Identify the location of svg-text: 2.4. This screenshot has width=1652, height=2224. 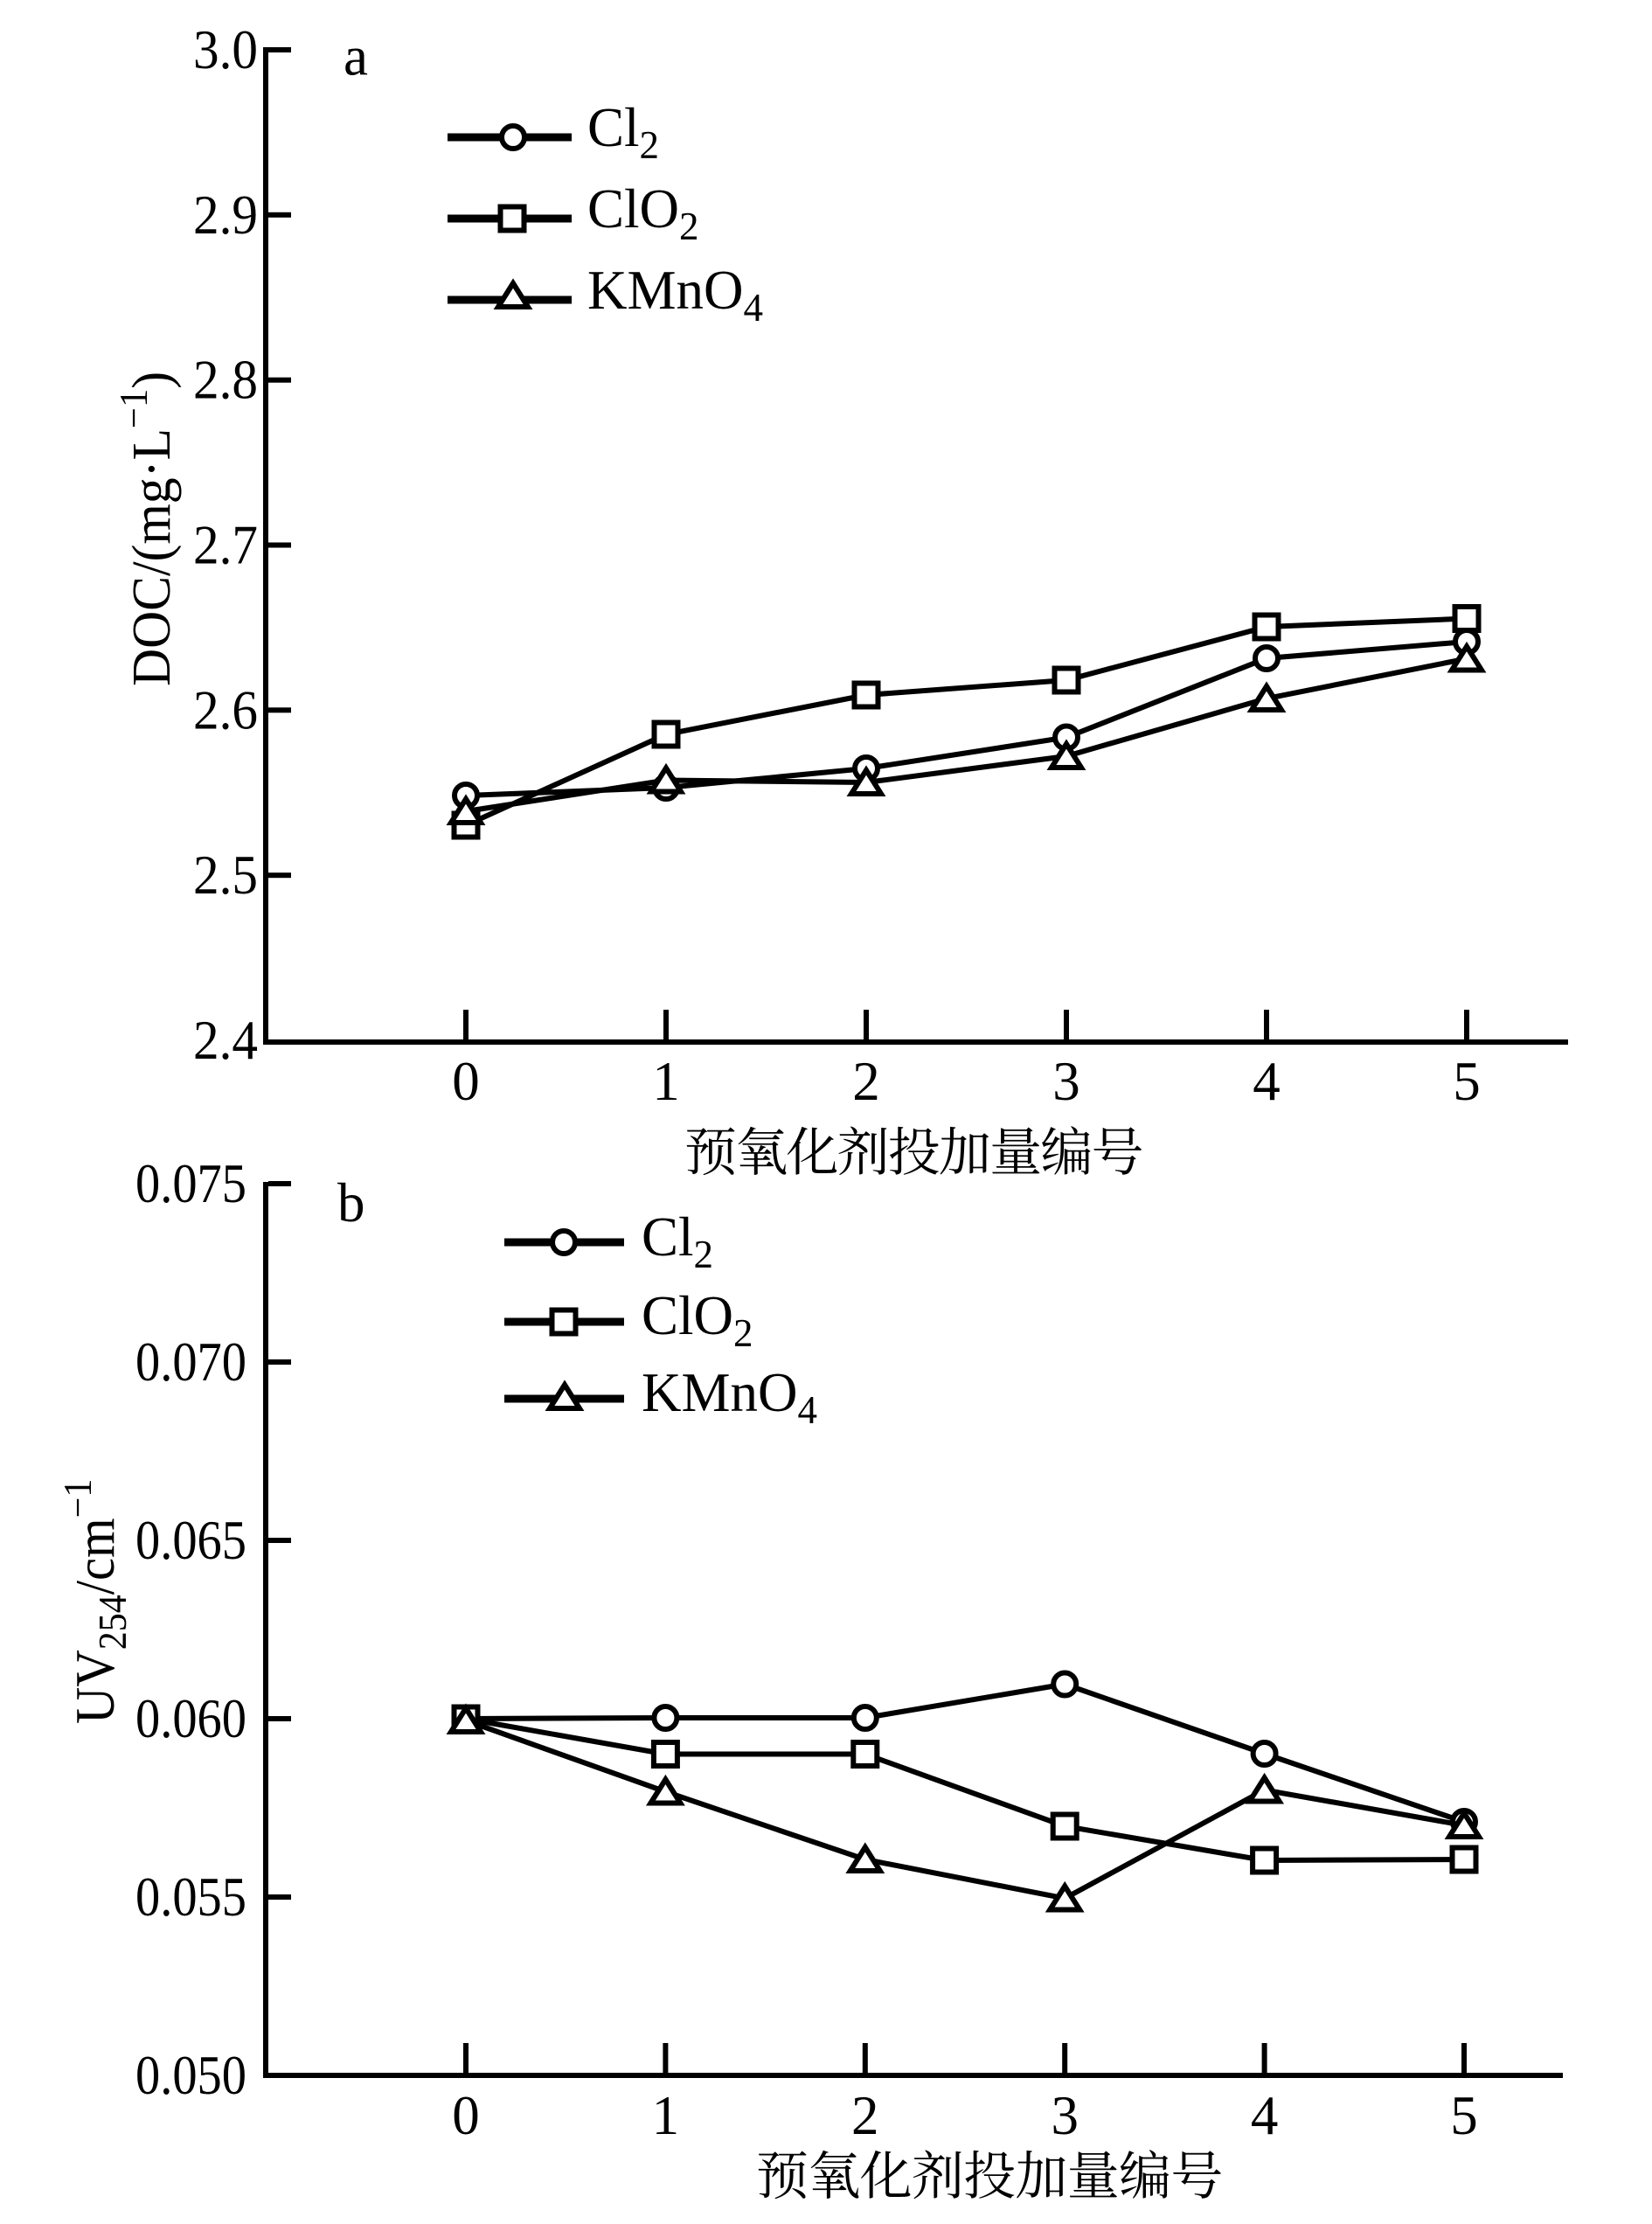
(226, 1040).